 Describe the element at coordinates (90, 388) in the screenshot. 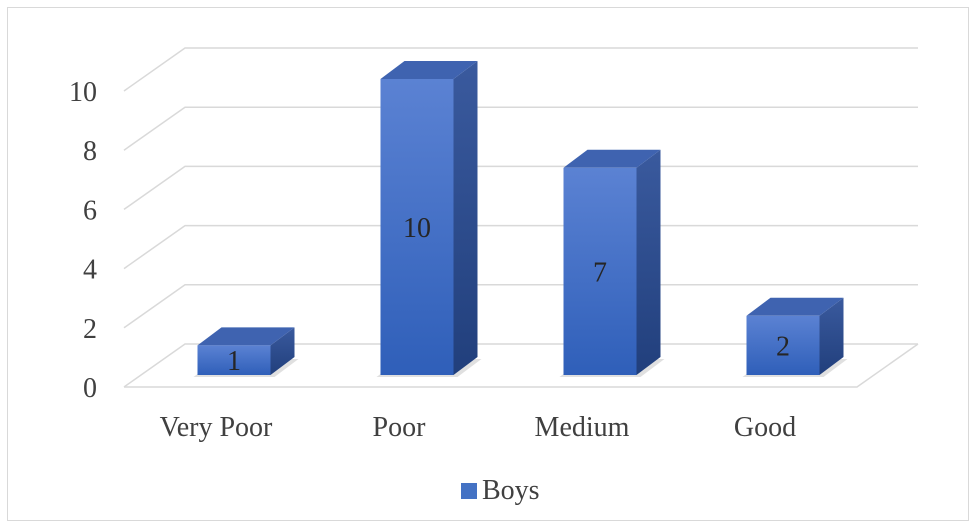

I see `y-tick-label: 0` at that location.